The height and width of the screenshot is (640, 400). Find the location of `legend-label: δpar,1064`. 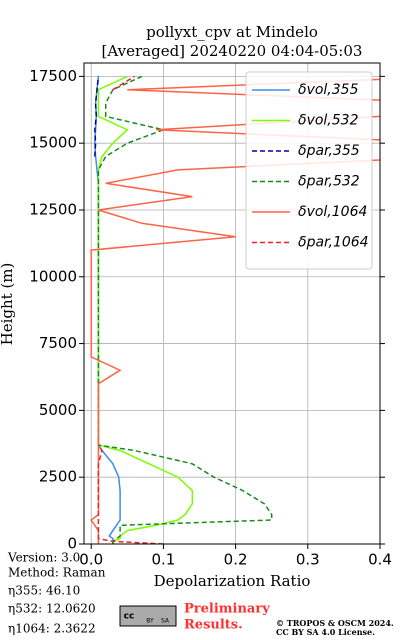

legend-label: δpar,1064 is located at coordinates (333, 243).